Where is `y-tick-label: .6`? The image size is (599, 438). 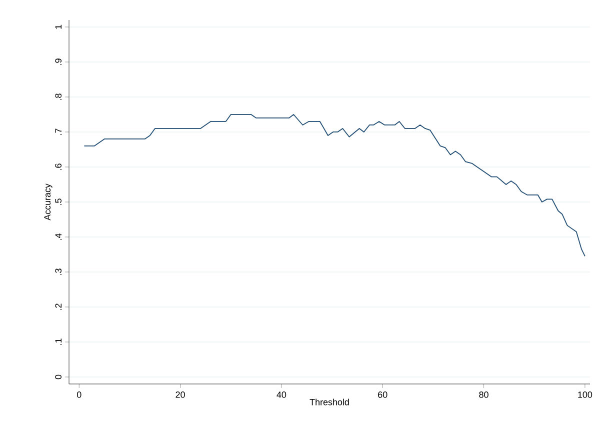
y-tick-label: .6 is located at coordinates (58, 167).